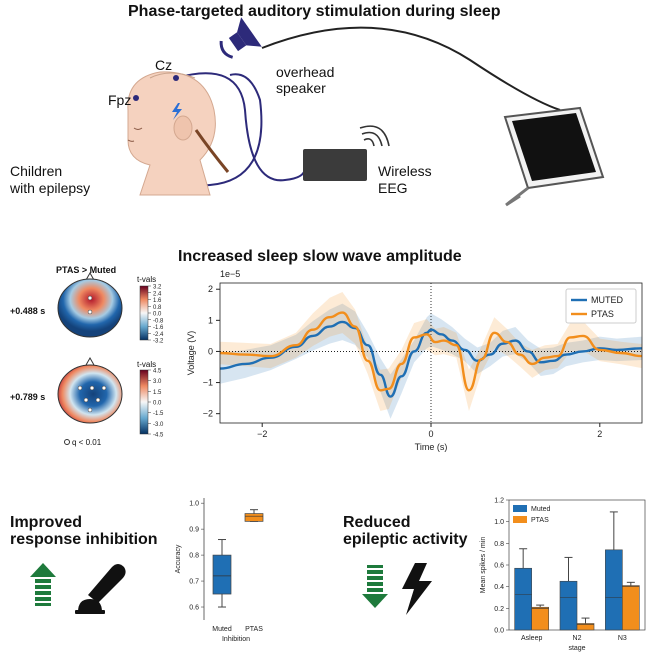  What do you see at coordinates (305, 72) in the screenshot?
I see `speaker-label-1: overhead` at bounding box center [305, 72].